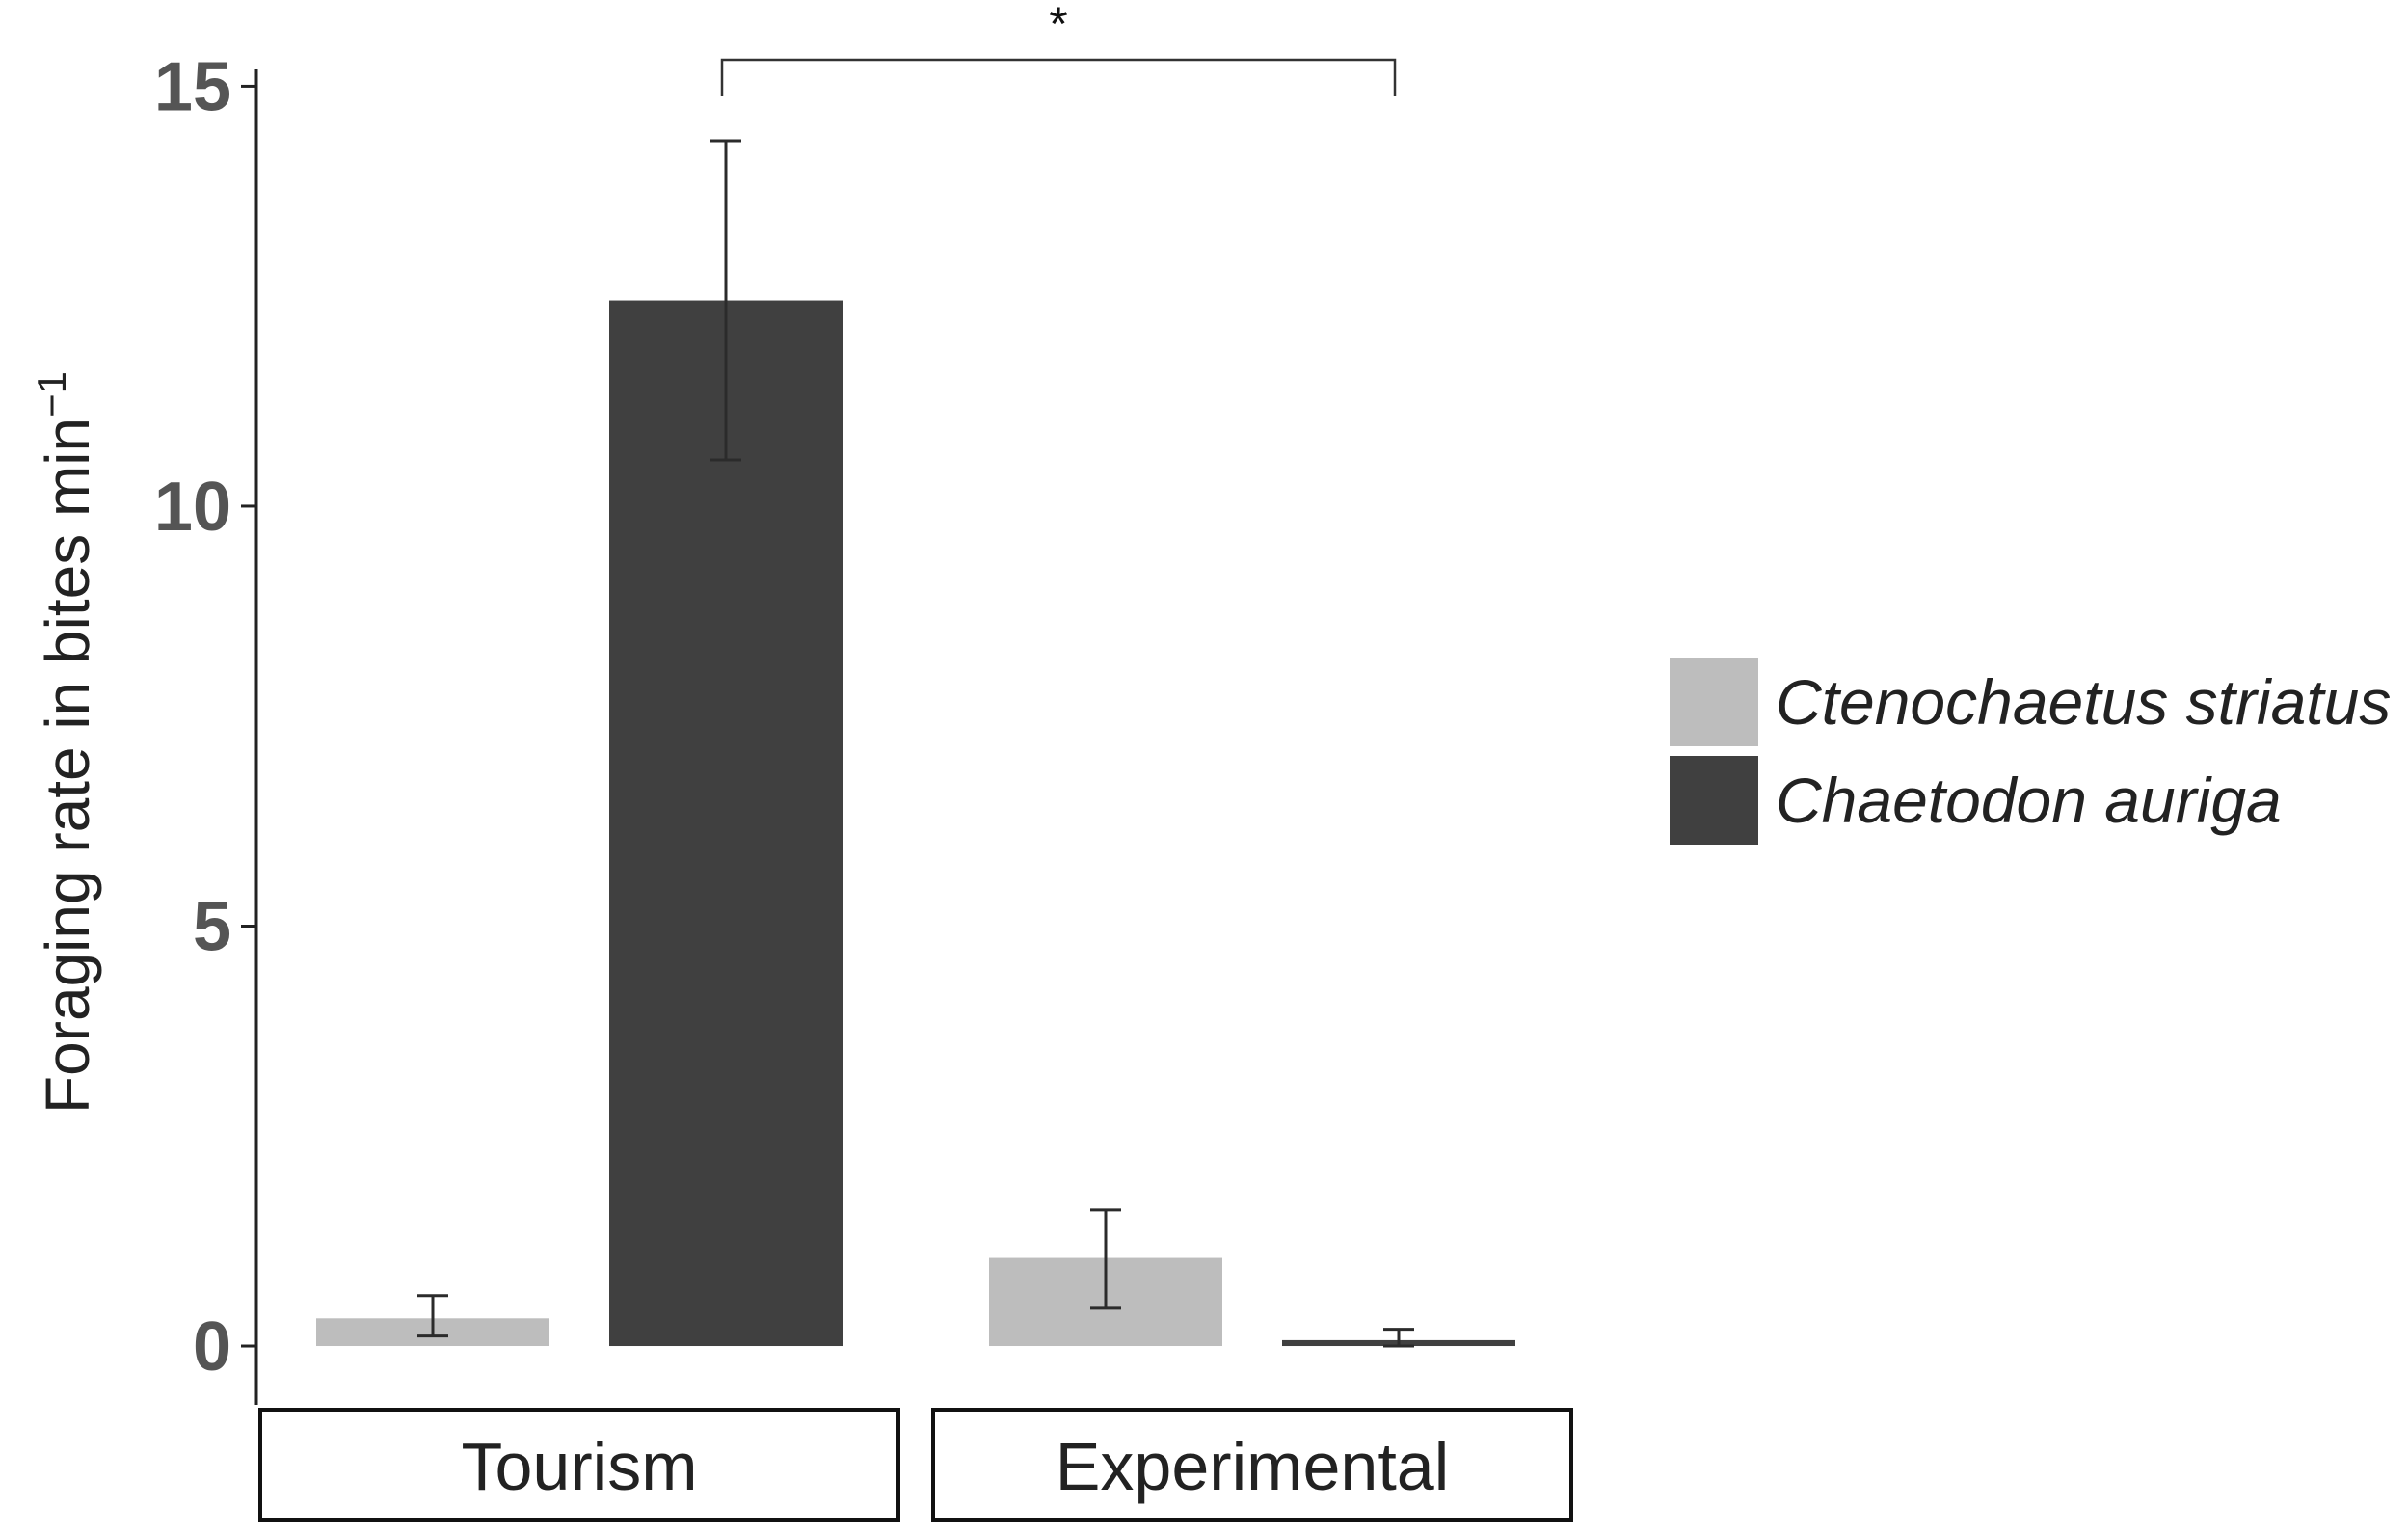  What do you see at coordinates (192, 86) in the screenshot?
I see `y-tick-label-15: 15` at bounding box center [192, 86].